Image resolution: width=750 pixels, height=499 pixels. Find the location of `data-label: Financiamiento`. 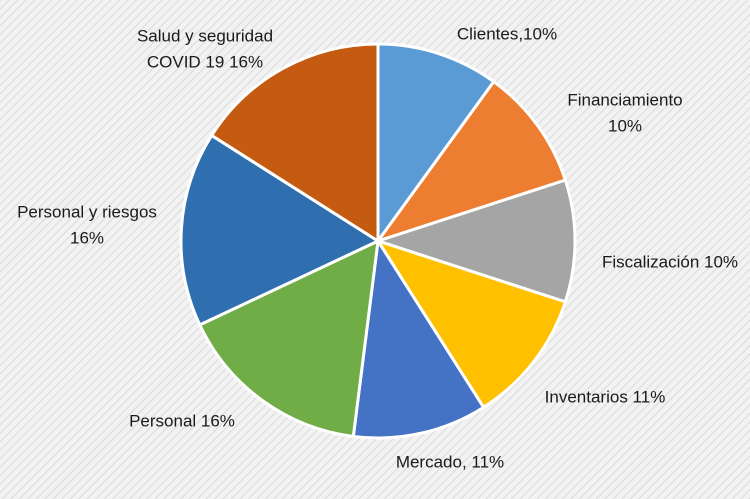

data-label: Financiamiento is located at coordinates (624, 99).